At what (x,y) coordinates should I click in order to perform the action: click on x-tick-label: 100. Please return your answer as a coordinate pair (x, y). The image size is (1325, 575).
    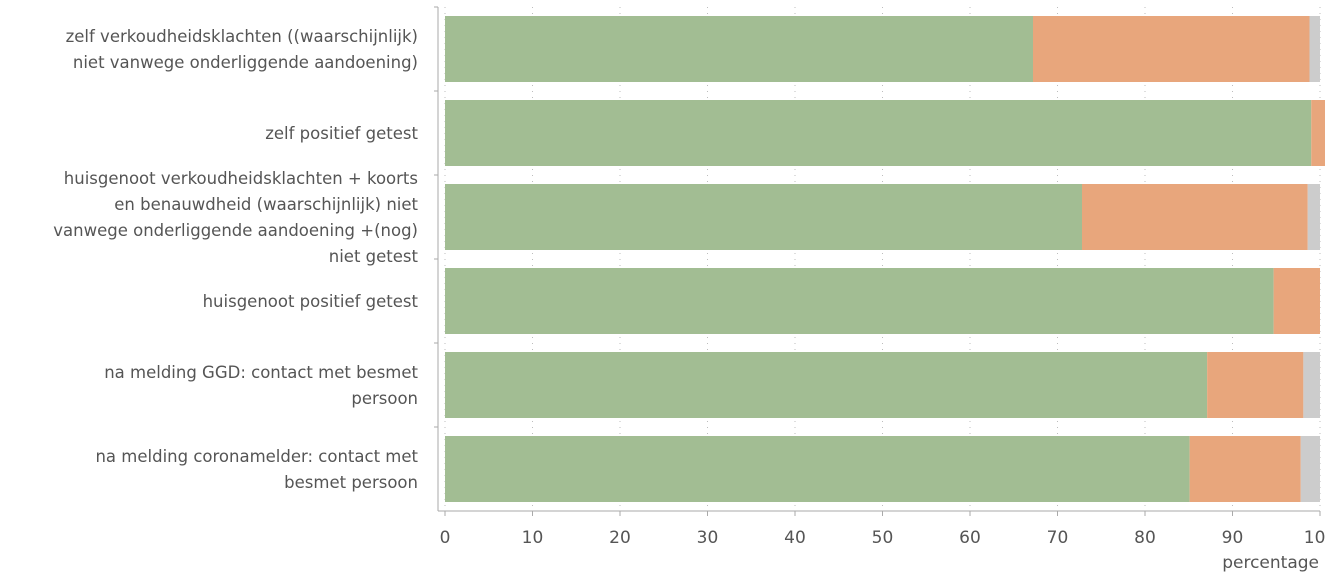
    Looking at the image, I should click on (1314, 538).